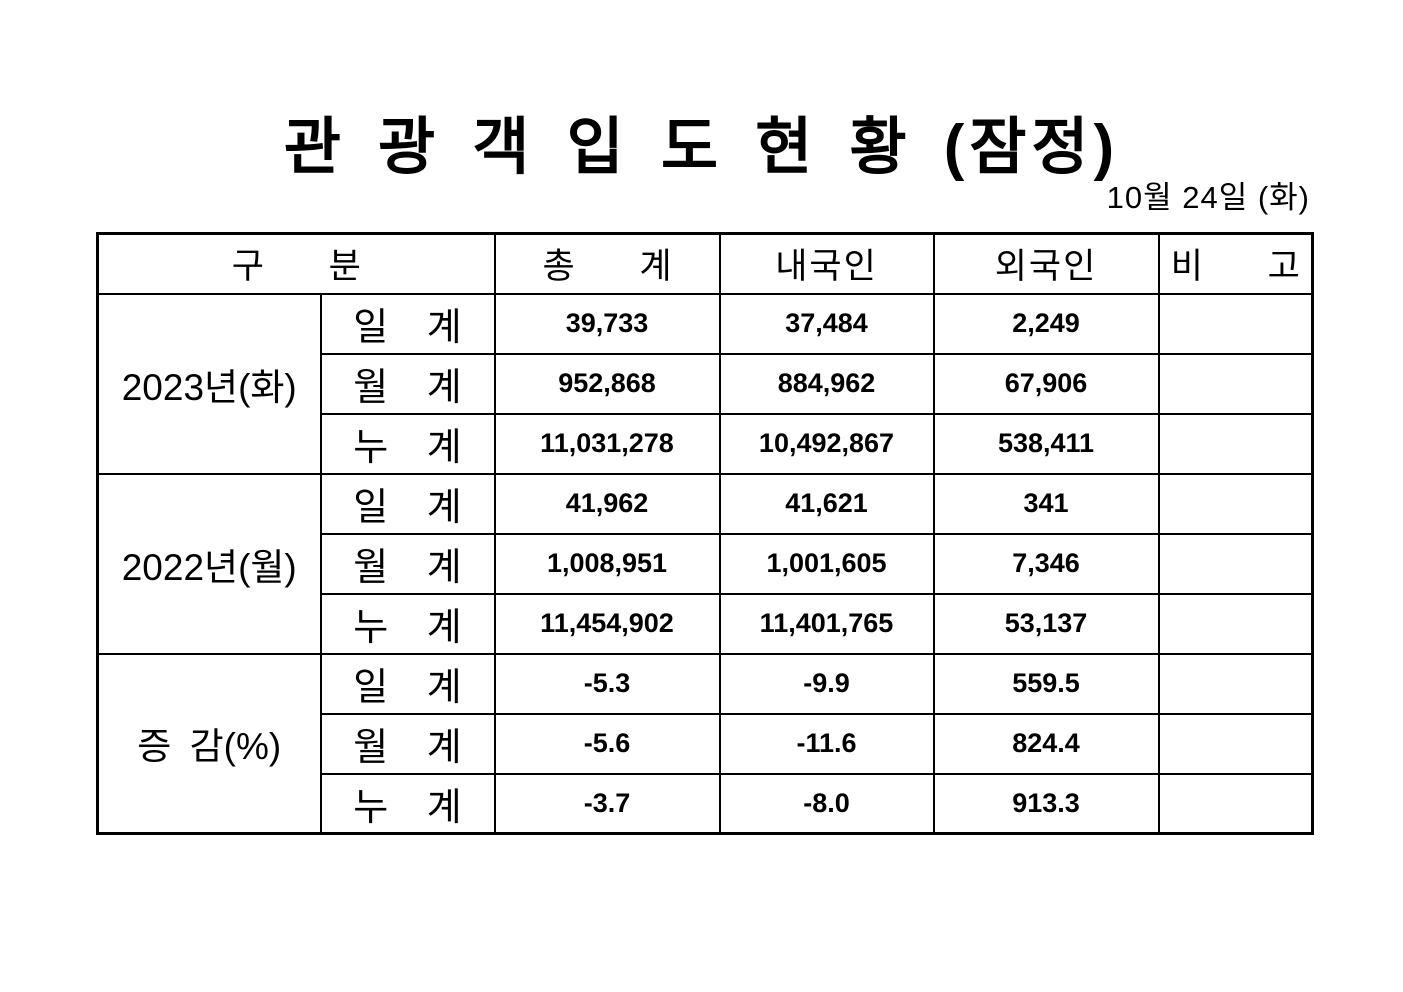 The width and height of the screenshot is (1403, 992). Describe the element at coordinates (826, 323) in the screenshot. I see `domestic-value-cell: 37,484` at that location.